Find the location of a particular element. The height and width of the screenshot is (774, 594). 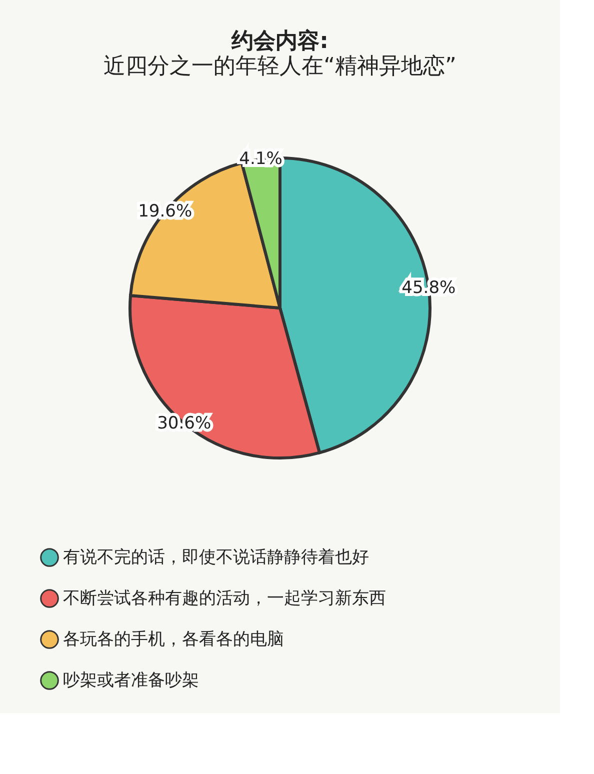

legend-label: 不断尝试各种有趣的活动，一起学习新东西 is located at coordinates (224, 598).